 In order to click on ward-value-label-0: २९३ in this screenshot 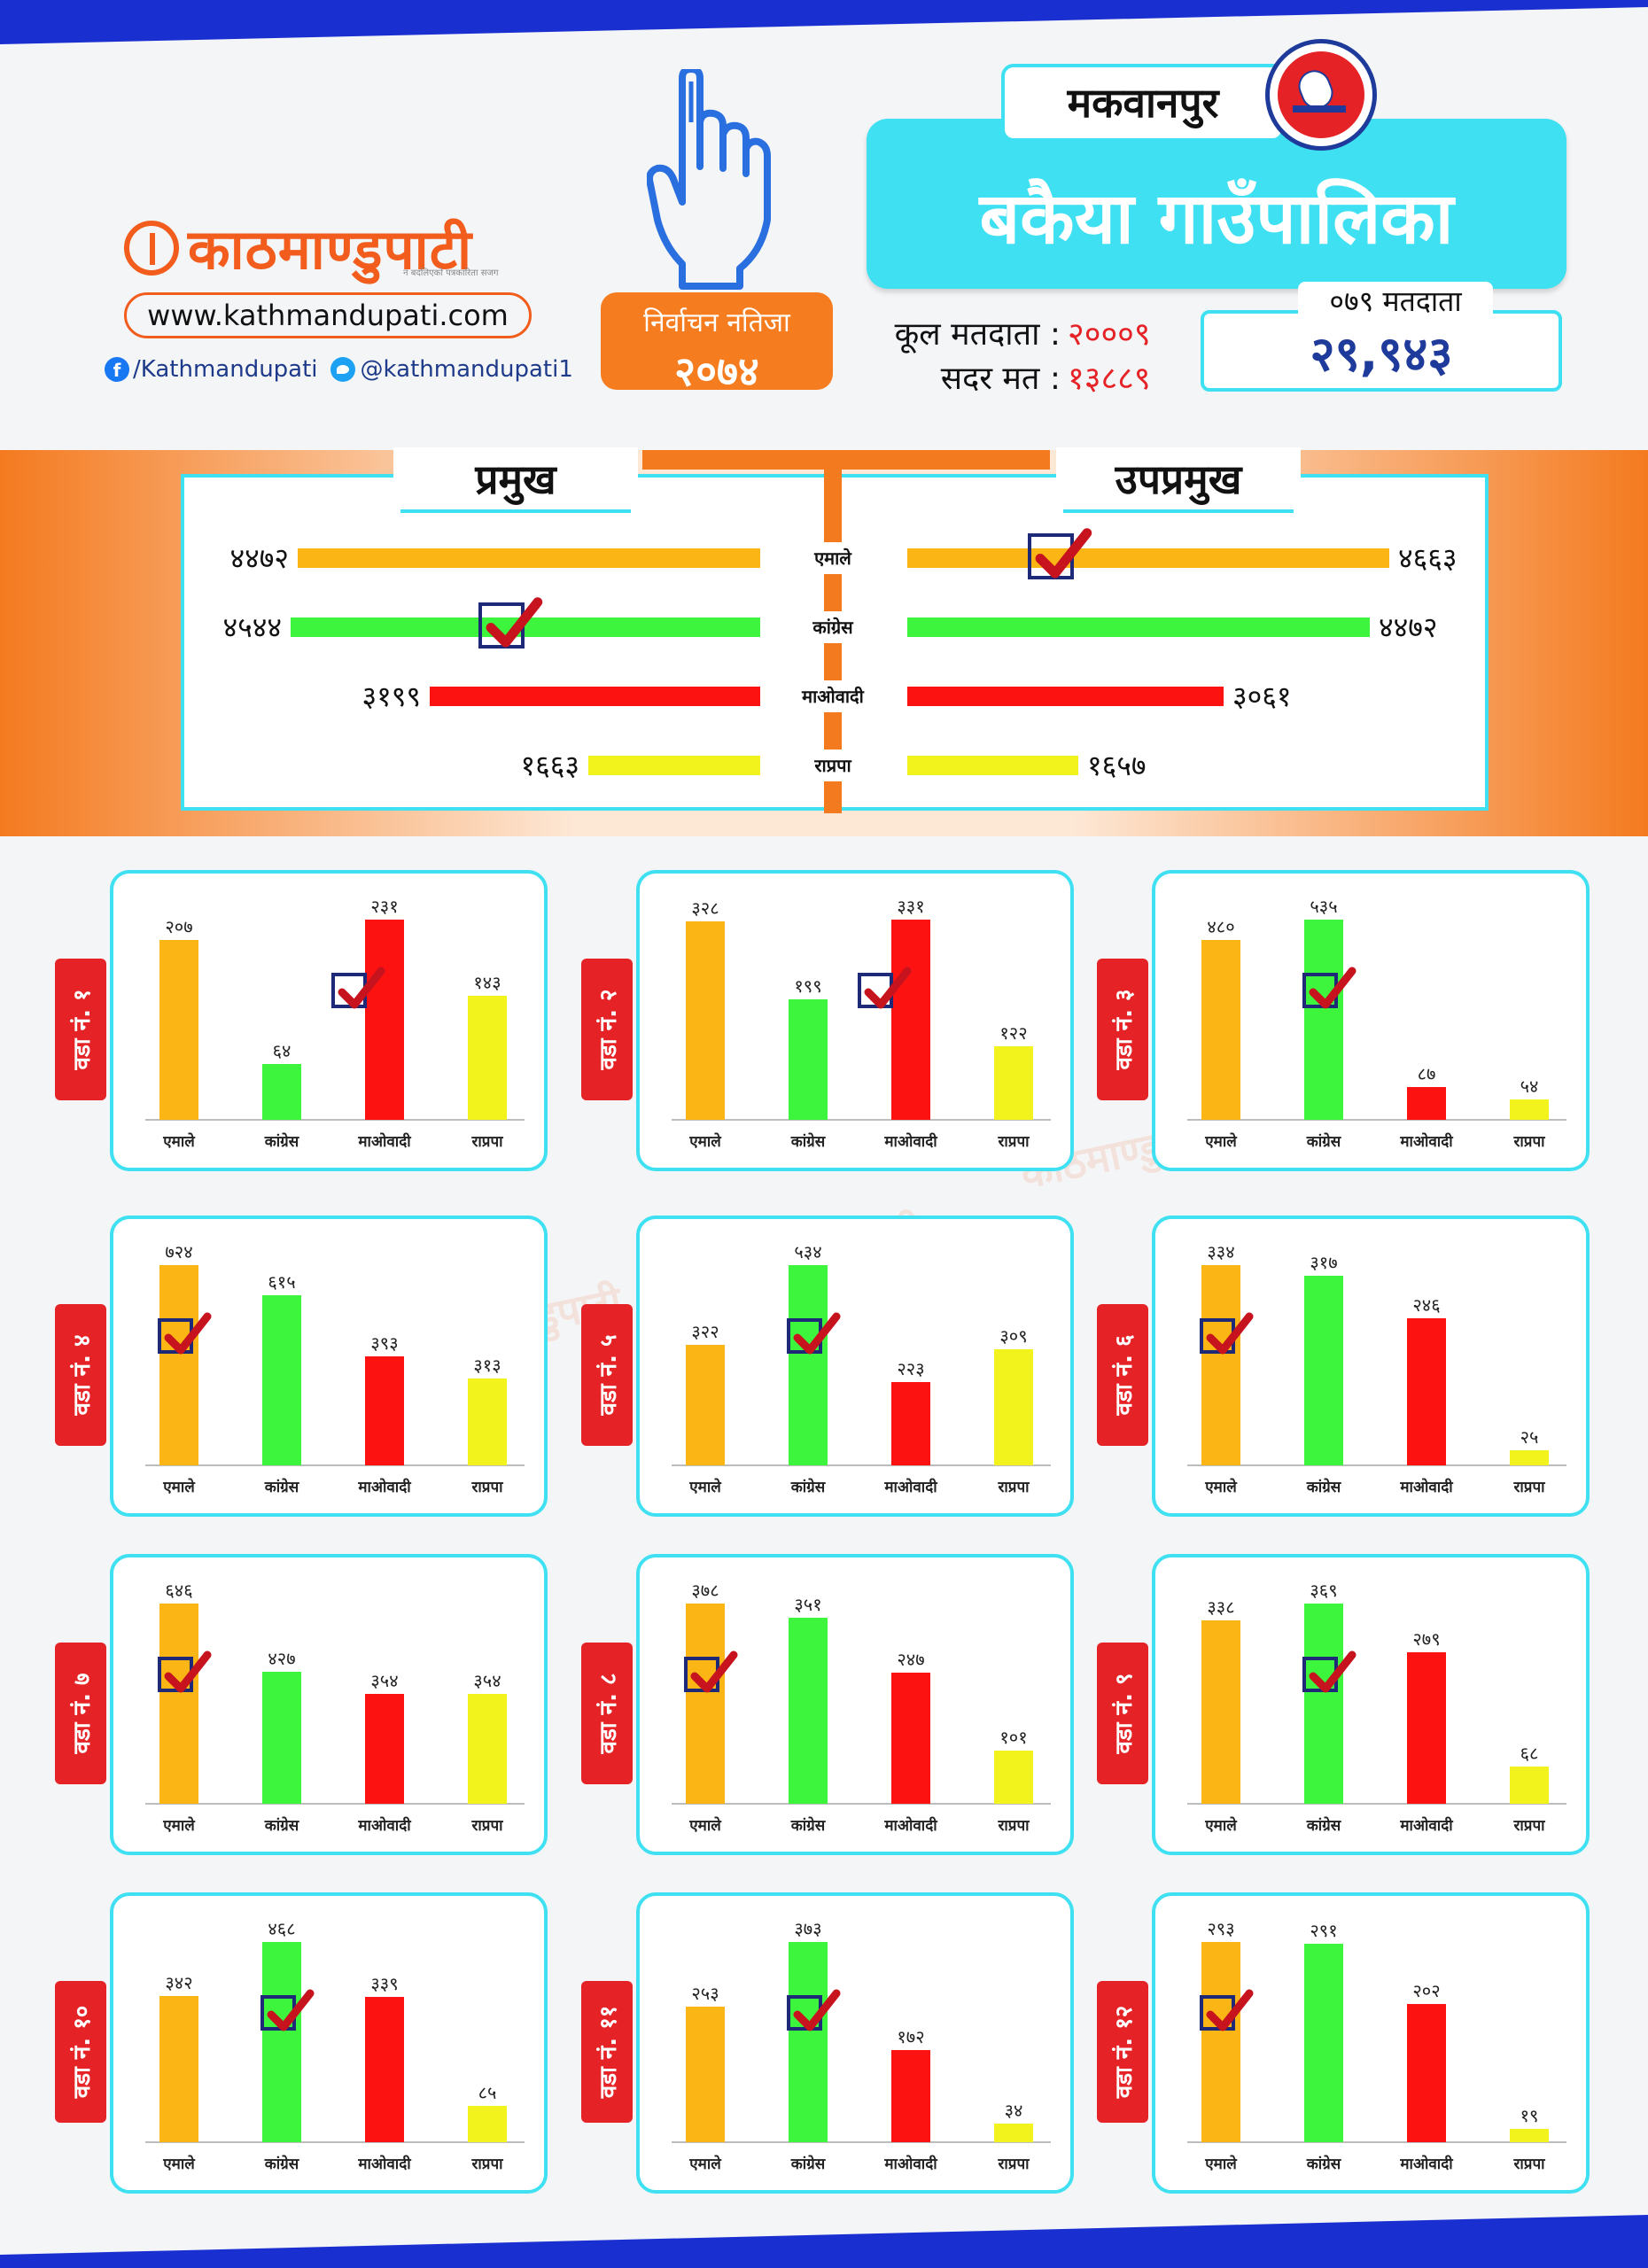, I will do `click(1220, 1928)`.